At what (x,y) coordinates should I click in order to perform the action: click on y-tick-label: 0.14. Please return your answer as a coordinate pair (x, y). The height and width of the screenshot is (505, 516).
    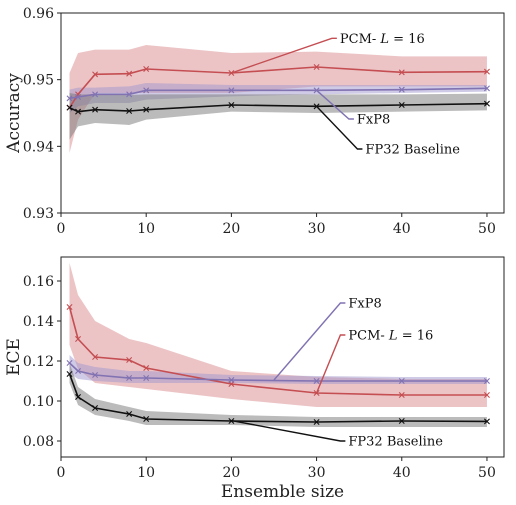
    Looking at the image, I should click on (38, 322).